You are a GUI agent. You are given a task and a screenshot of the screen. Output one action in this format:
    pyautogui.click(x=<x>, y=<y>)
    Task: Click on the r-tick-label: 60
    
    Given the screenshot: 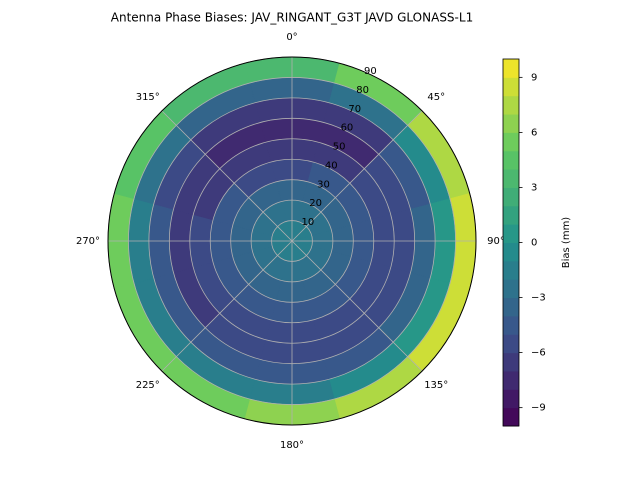 What is the action you would take?
    pyautogui.click(x=347, y=128)
    